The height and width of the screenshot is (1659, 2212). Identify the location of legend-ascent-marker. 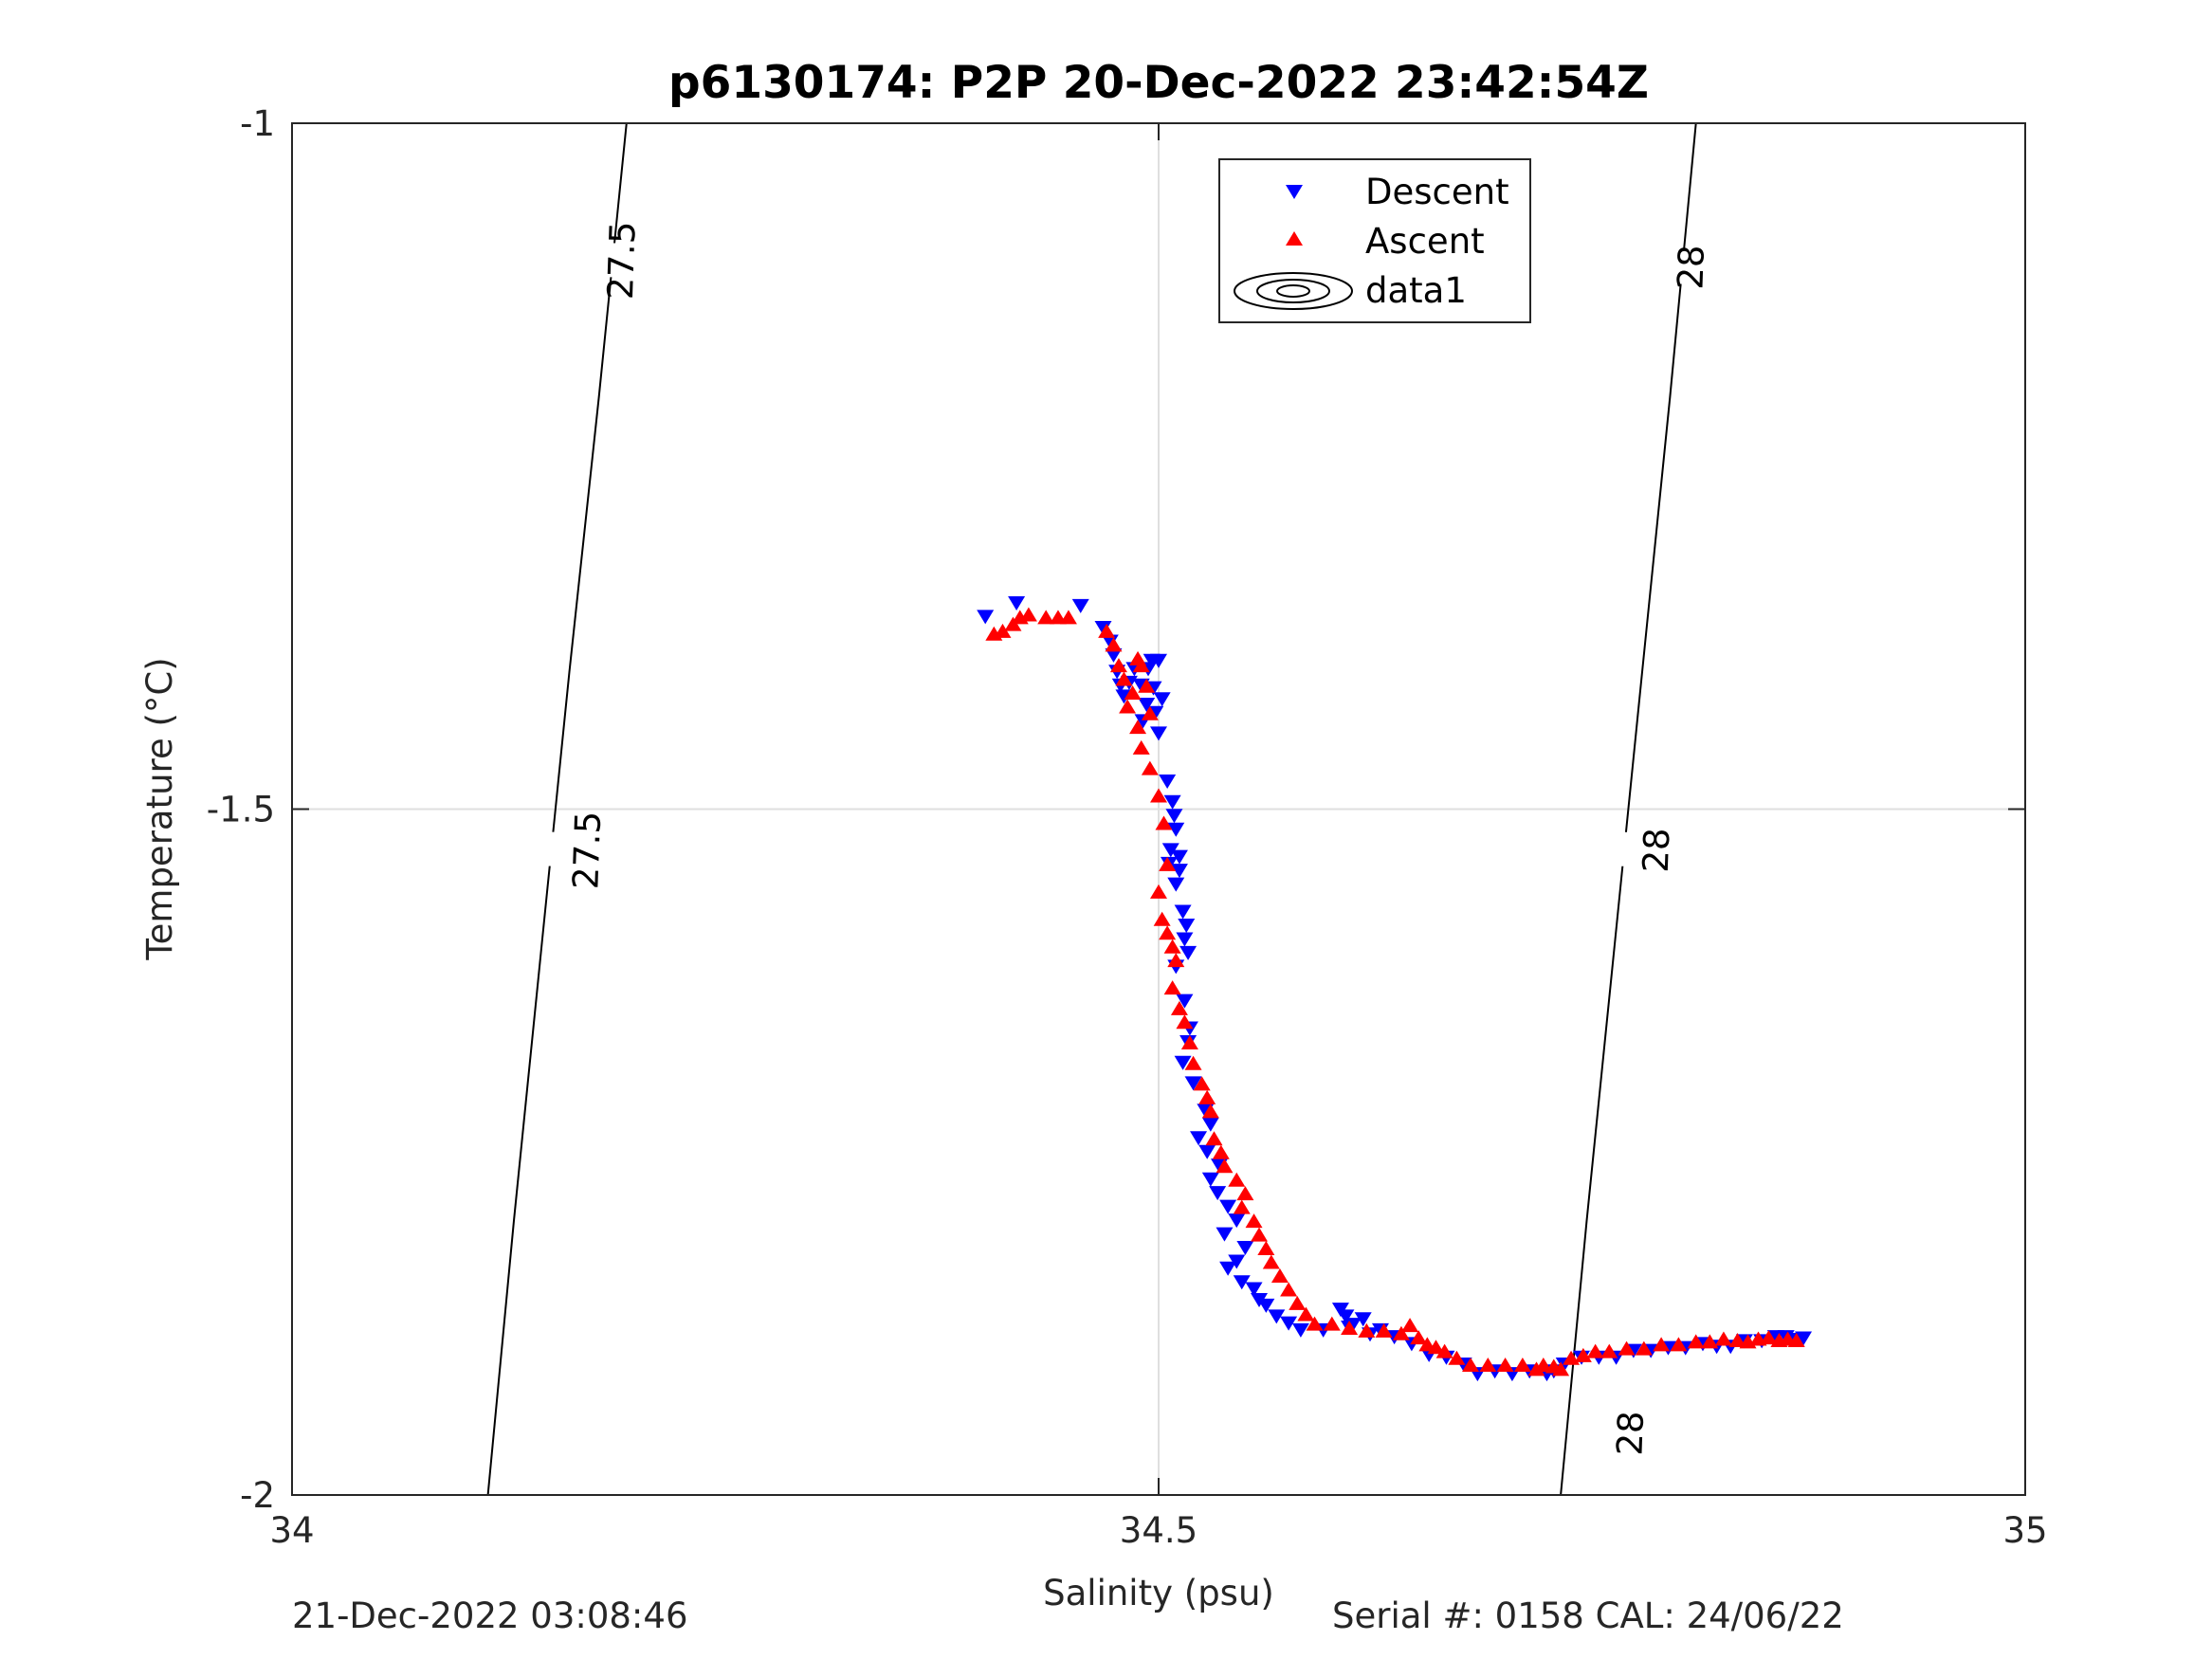
(1294, 238).